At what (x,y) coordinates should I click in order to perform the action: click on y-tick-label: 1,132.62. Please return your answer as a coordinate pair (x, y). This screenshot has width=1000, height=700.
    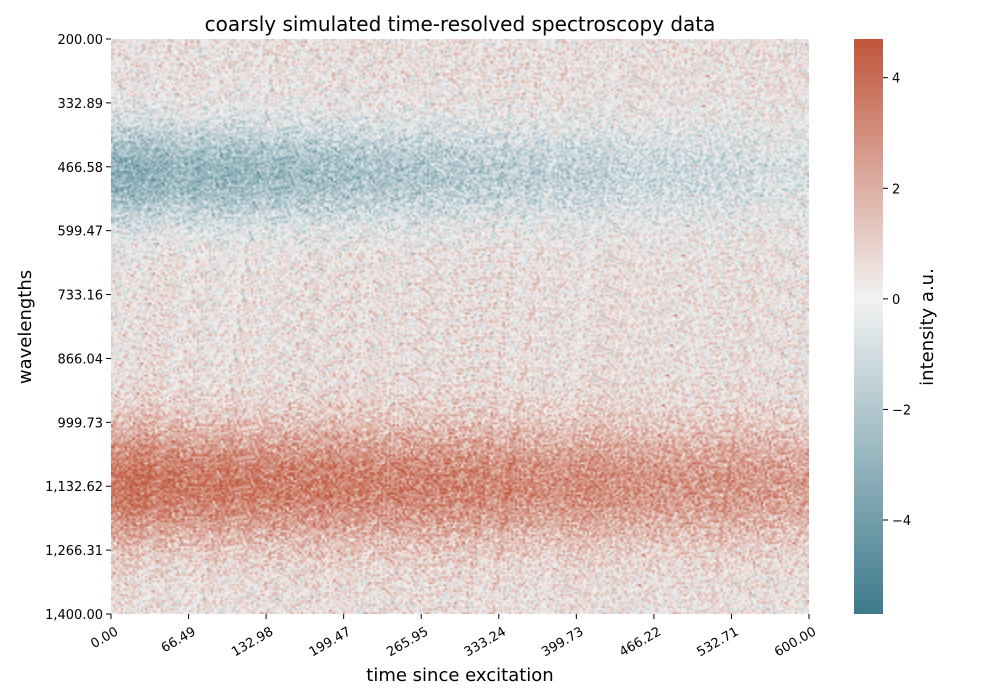
    Looking at the image, I should click on (74, 487).